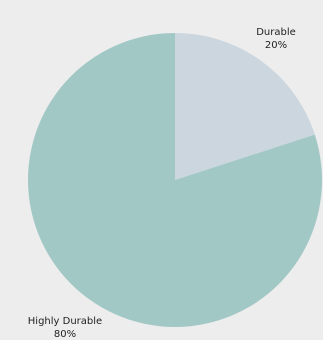 This screenshot has height=340, width=323. I want to click on slice-label-highly-durable: Highly Durable 80%, so click(65, 328).